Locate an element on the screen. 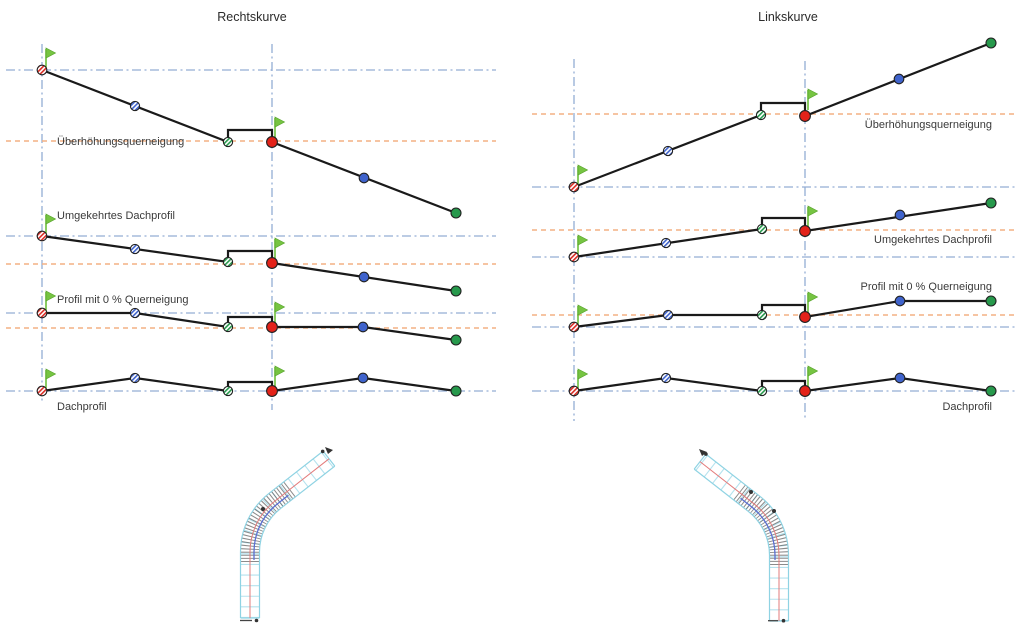 The height and width of the screenshot is (626, 1024). profile-dachprofil-left: Dachprofil is located at coordinates (249, 389).